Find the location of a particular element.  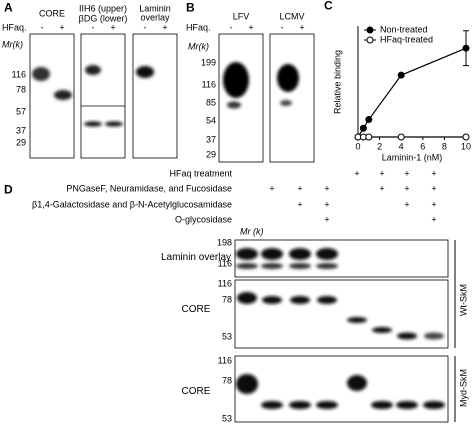

blot-title: LCMV is located at coordinates (292, 16).